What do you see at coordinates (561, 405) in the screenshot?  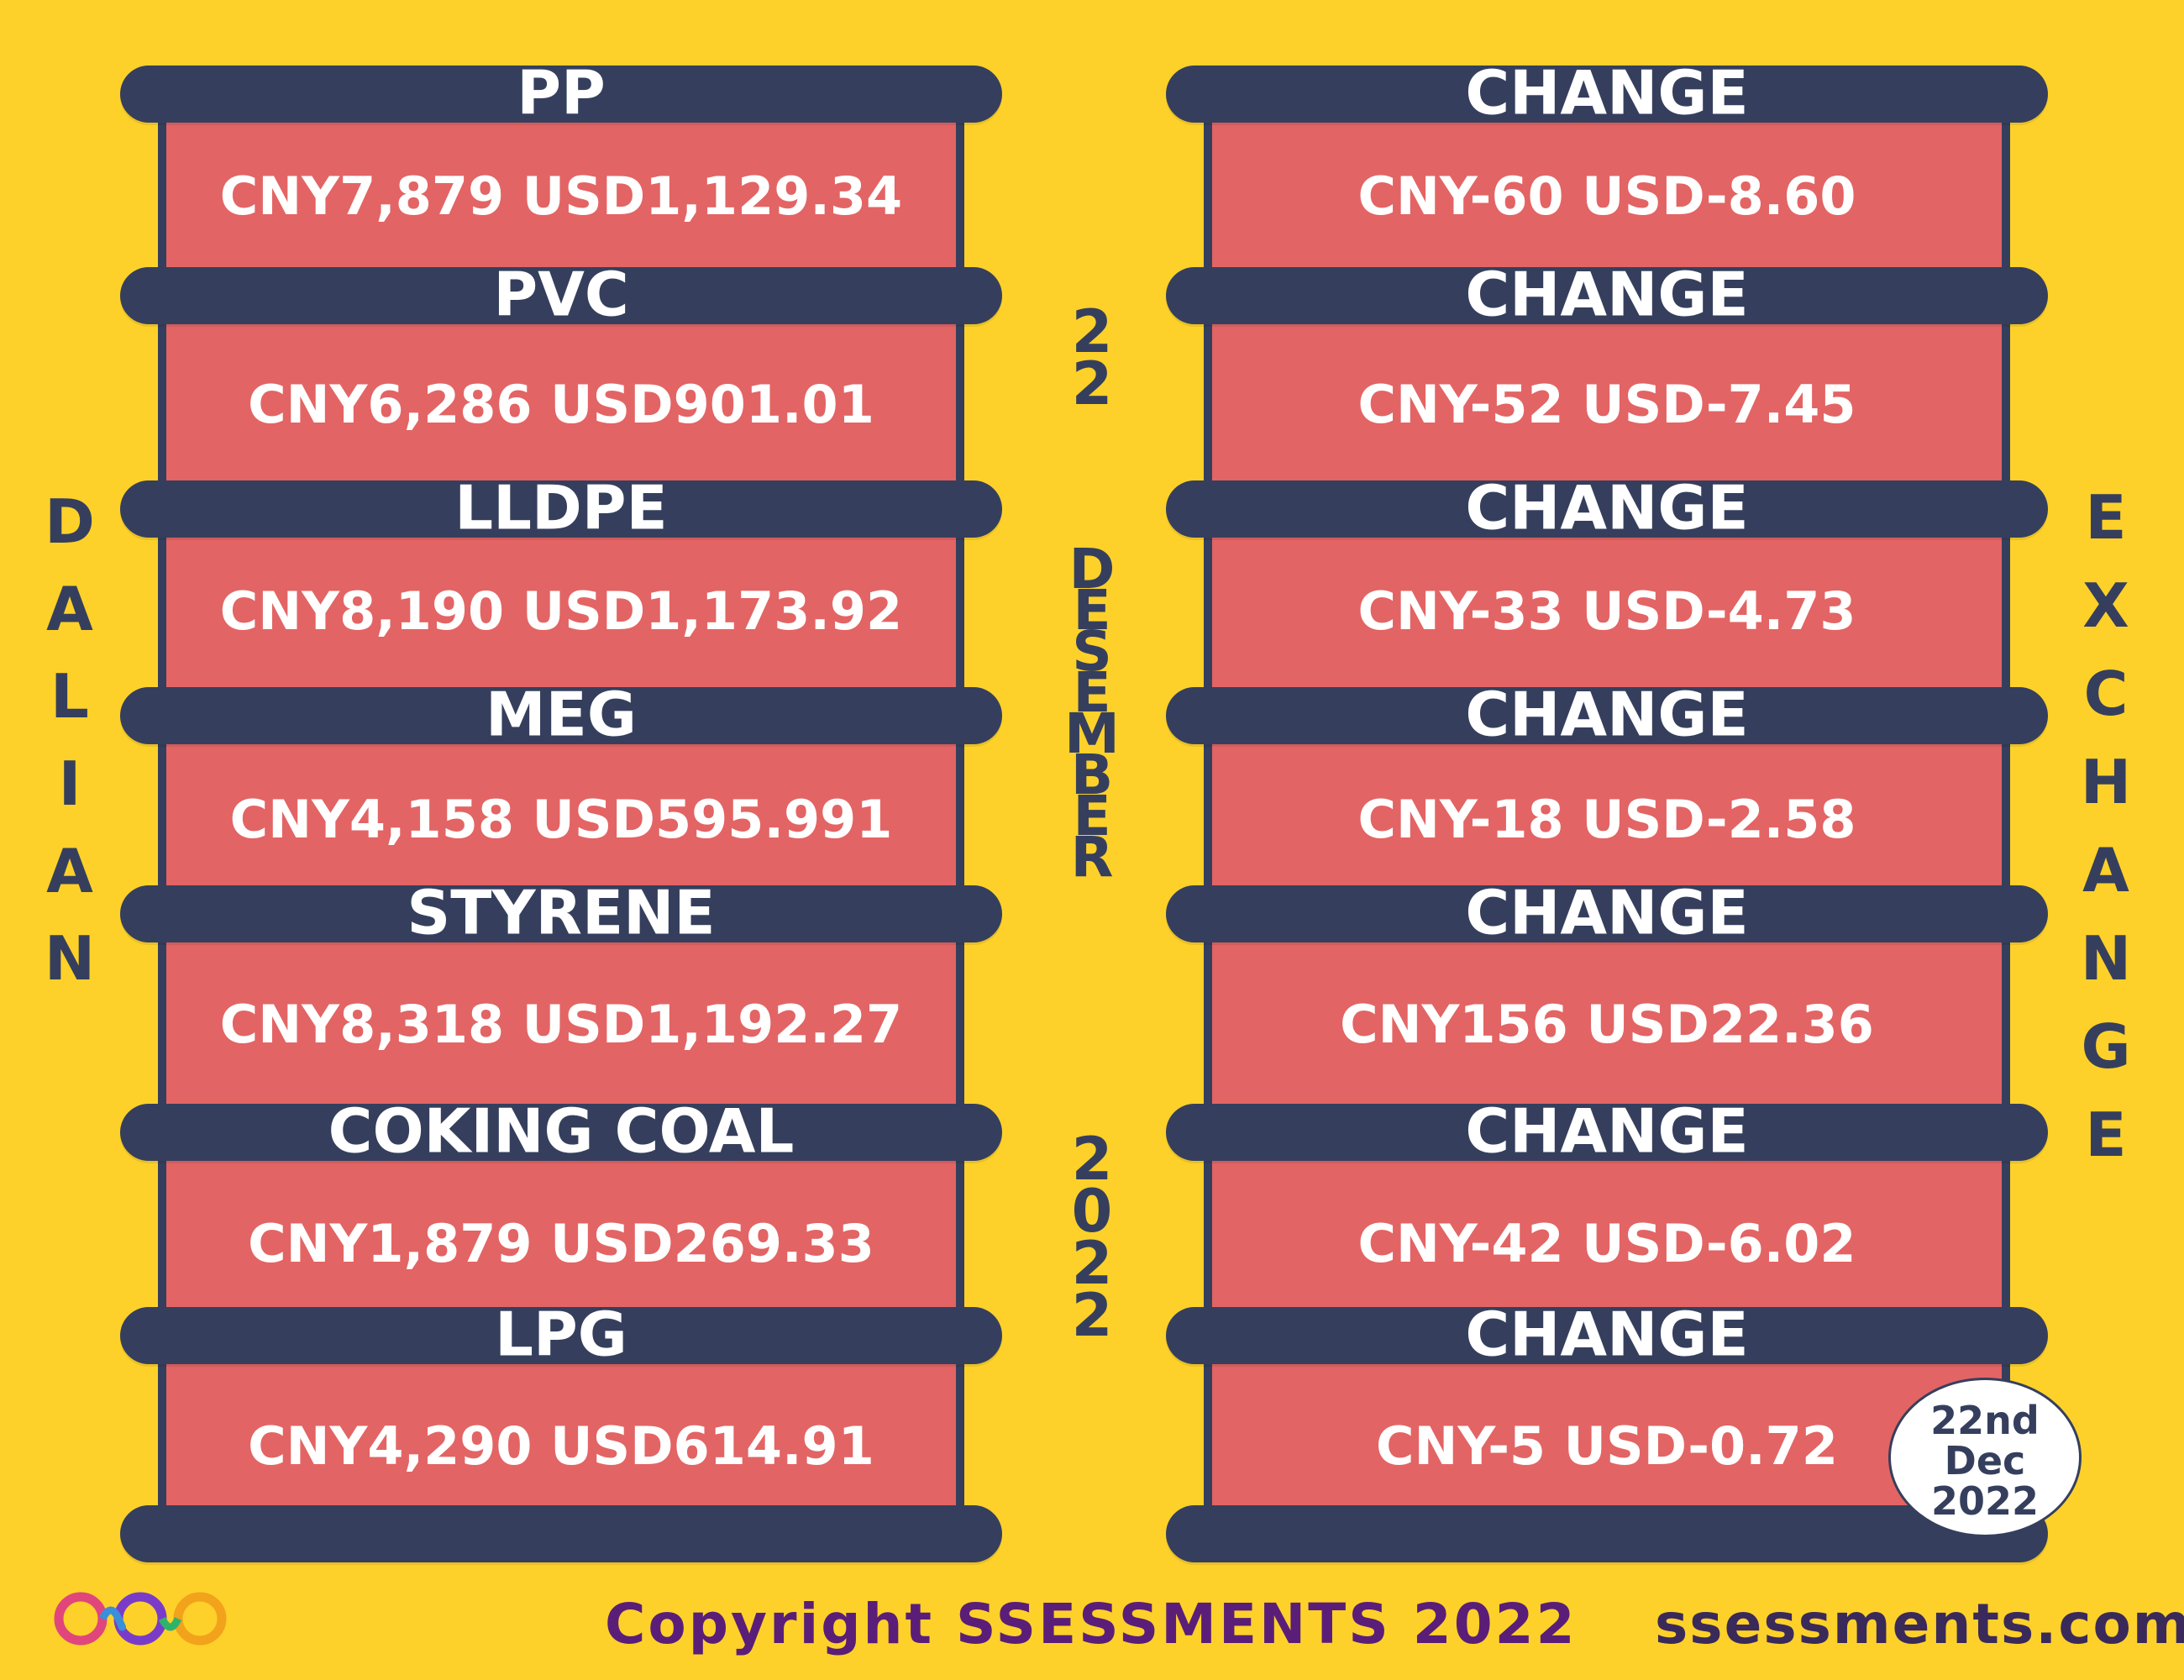 I see `commodity-price: CNY6,286 USD901.01` at bounding box center [561, 405].